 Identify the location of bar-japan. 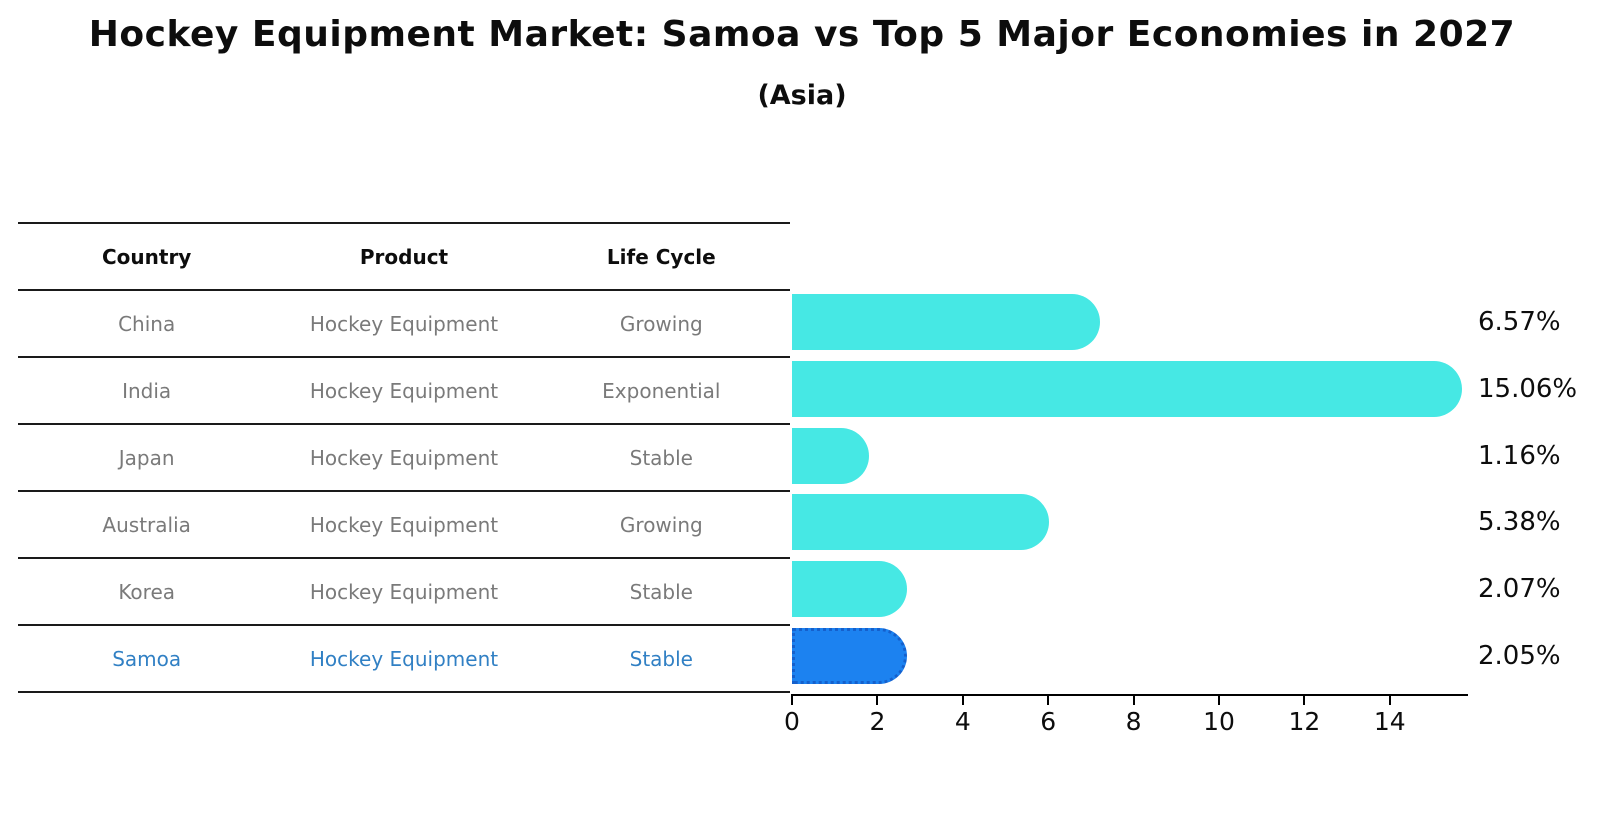
(830, 455).